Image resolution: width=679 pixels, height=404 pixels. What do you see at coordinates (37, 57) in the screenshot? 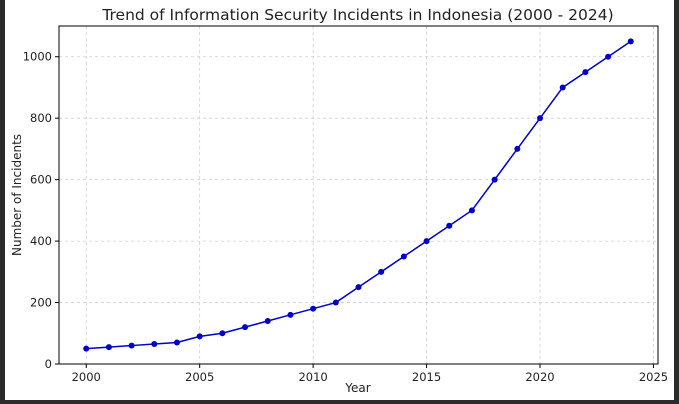
I see `y-tick-label: 1000` at bounding box center [37, 57].